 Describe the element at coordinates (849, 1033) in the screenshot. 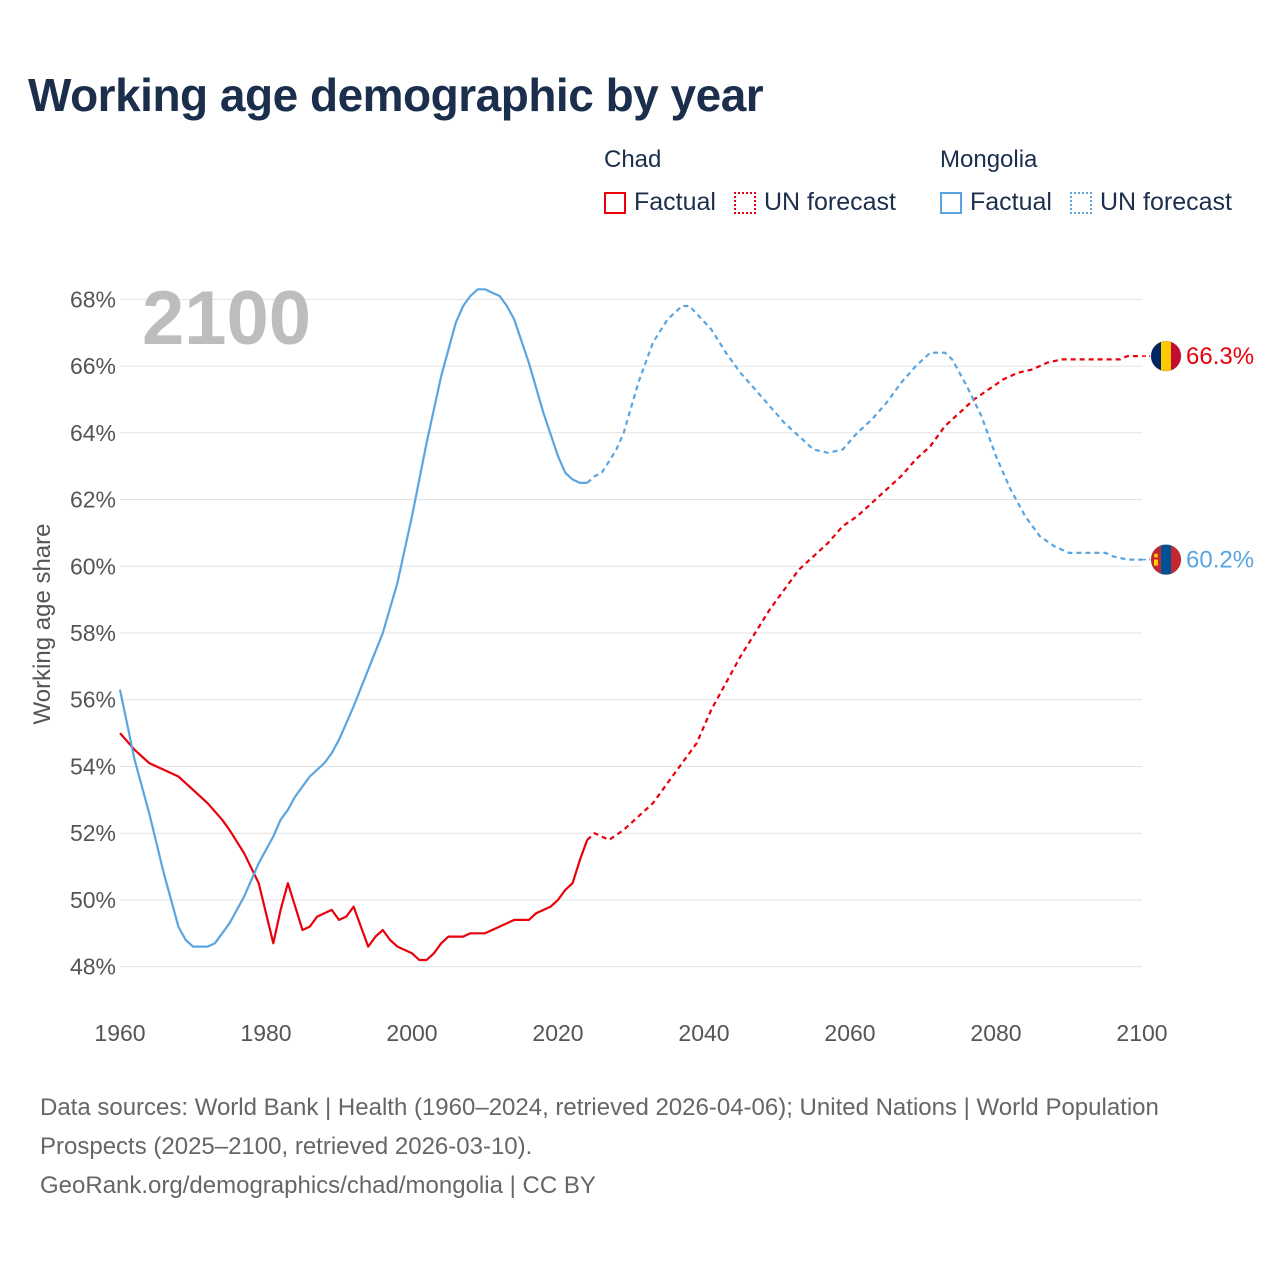

I see `x-tick-label: 2060` at that location.